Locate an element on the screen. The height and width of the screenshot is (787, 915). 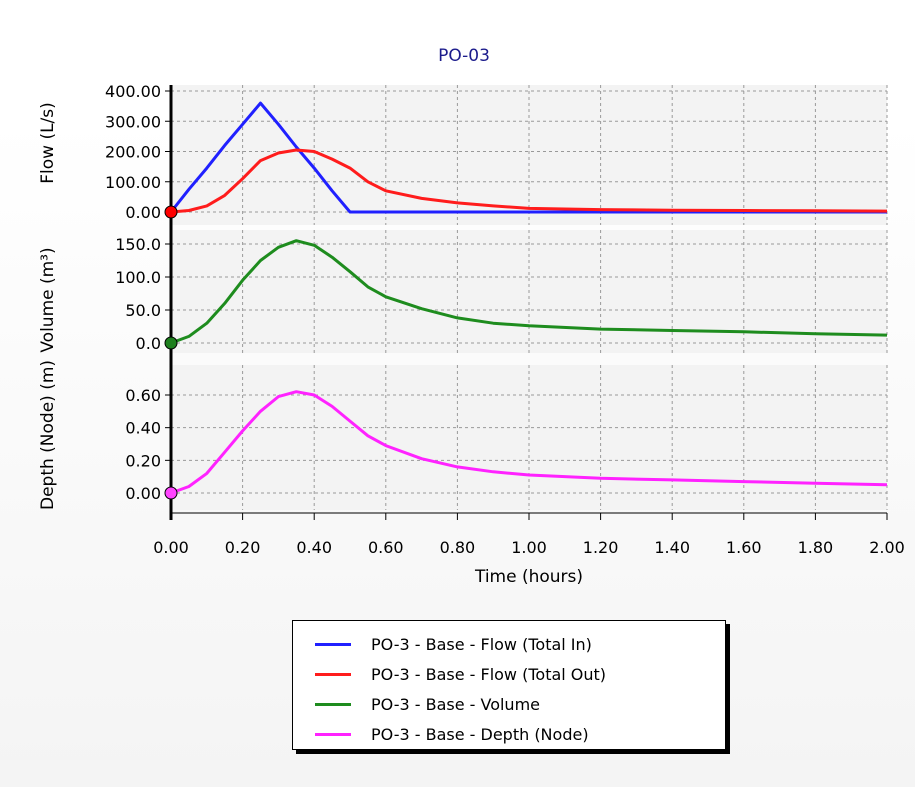
legend-label-flow-out: PO-3 - Base - Flow (Total Out) is located at coordinates (489, 674).